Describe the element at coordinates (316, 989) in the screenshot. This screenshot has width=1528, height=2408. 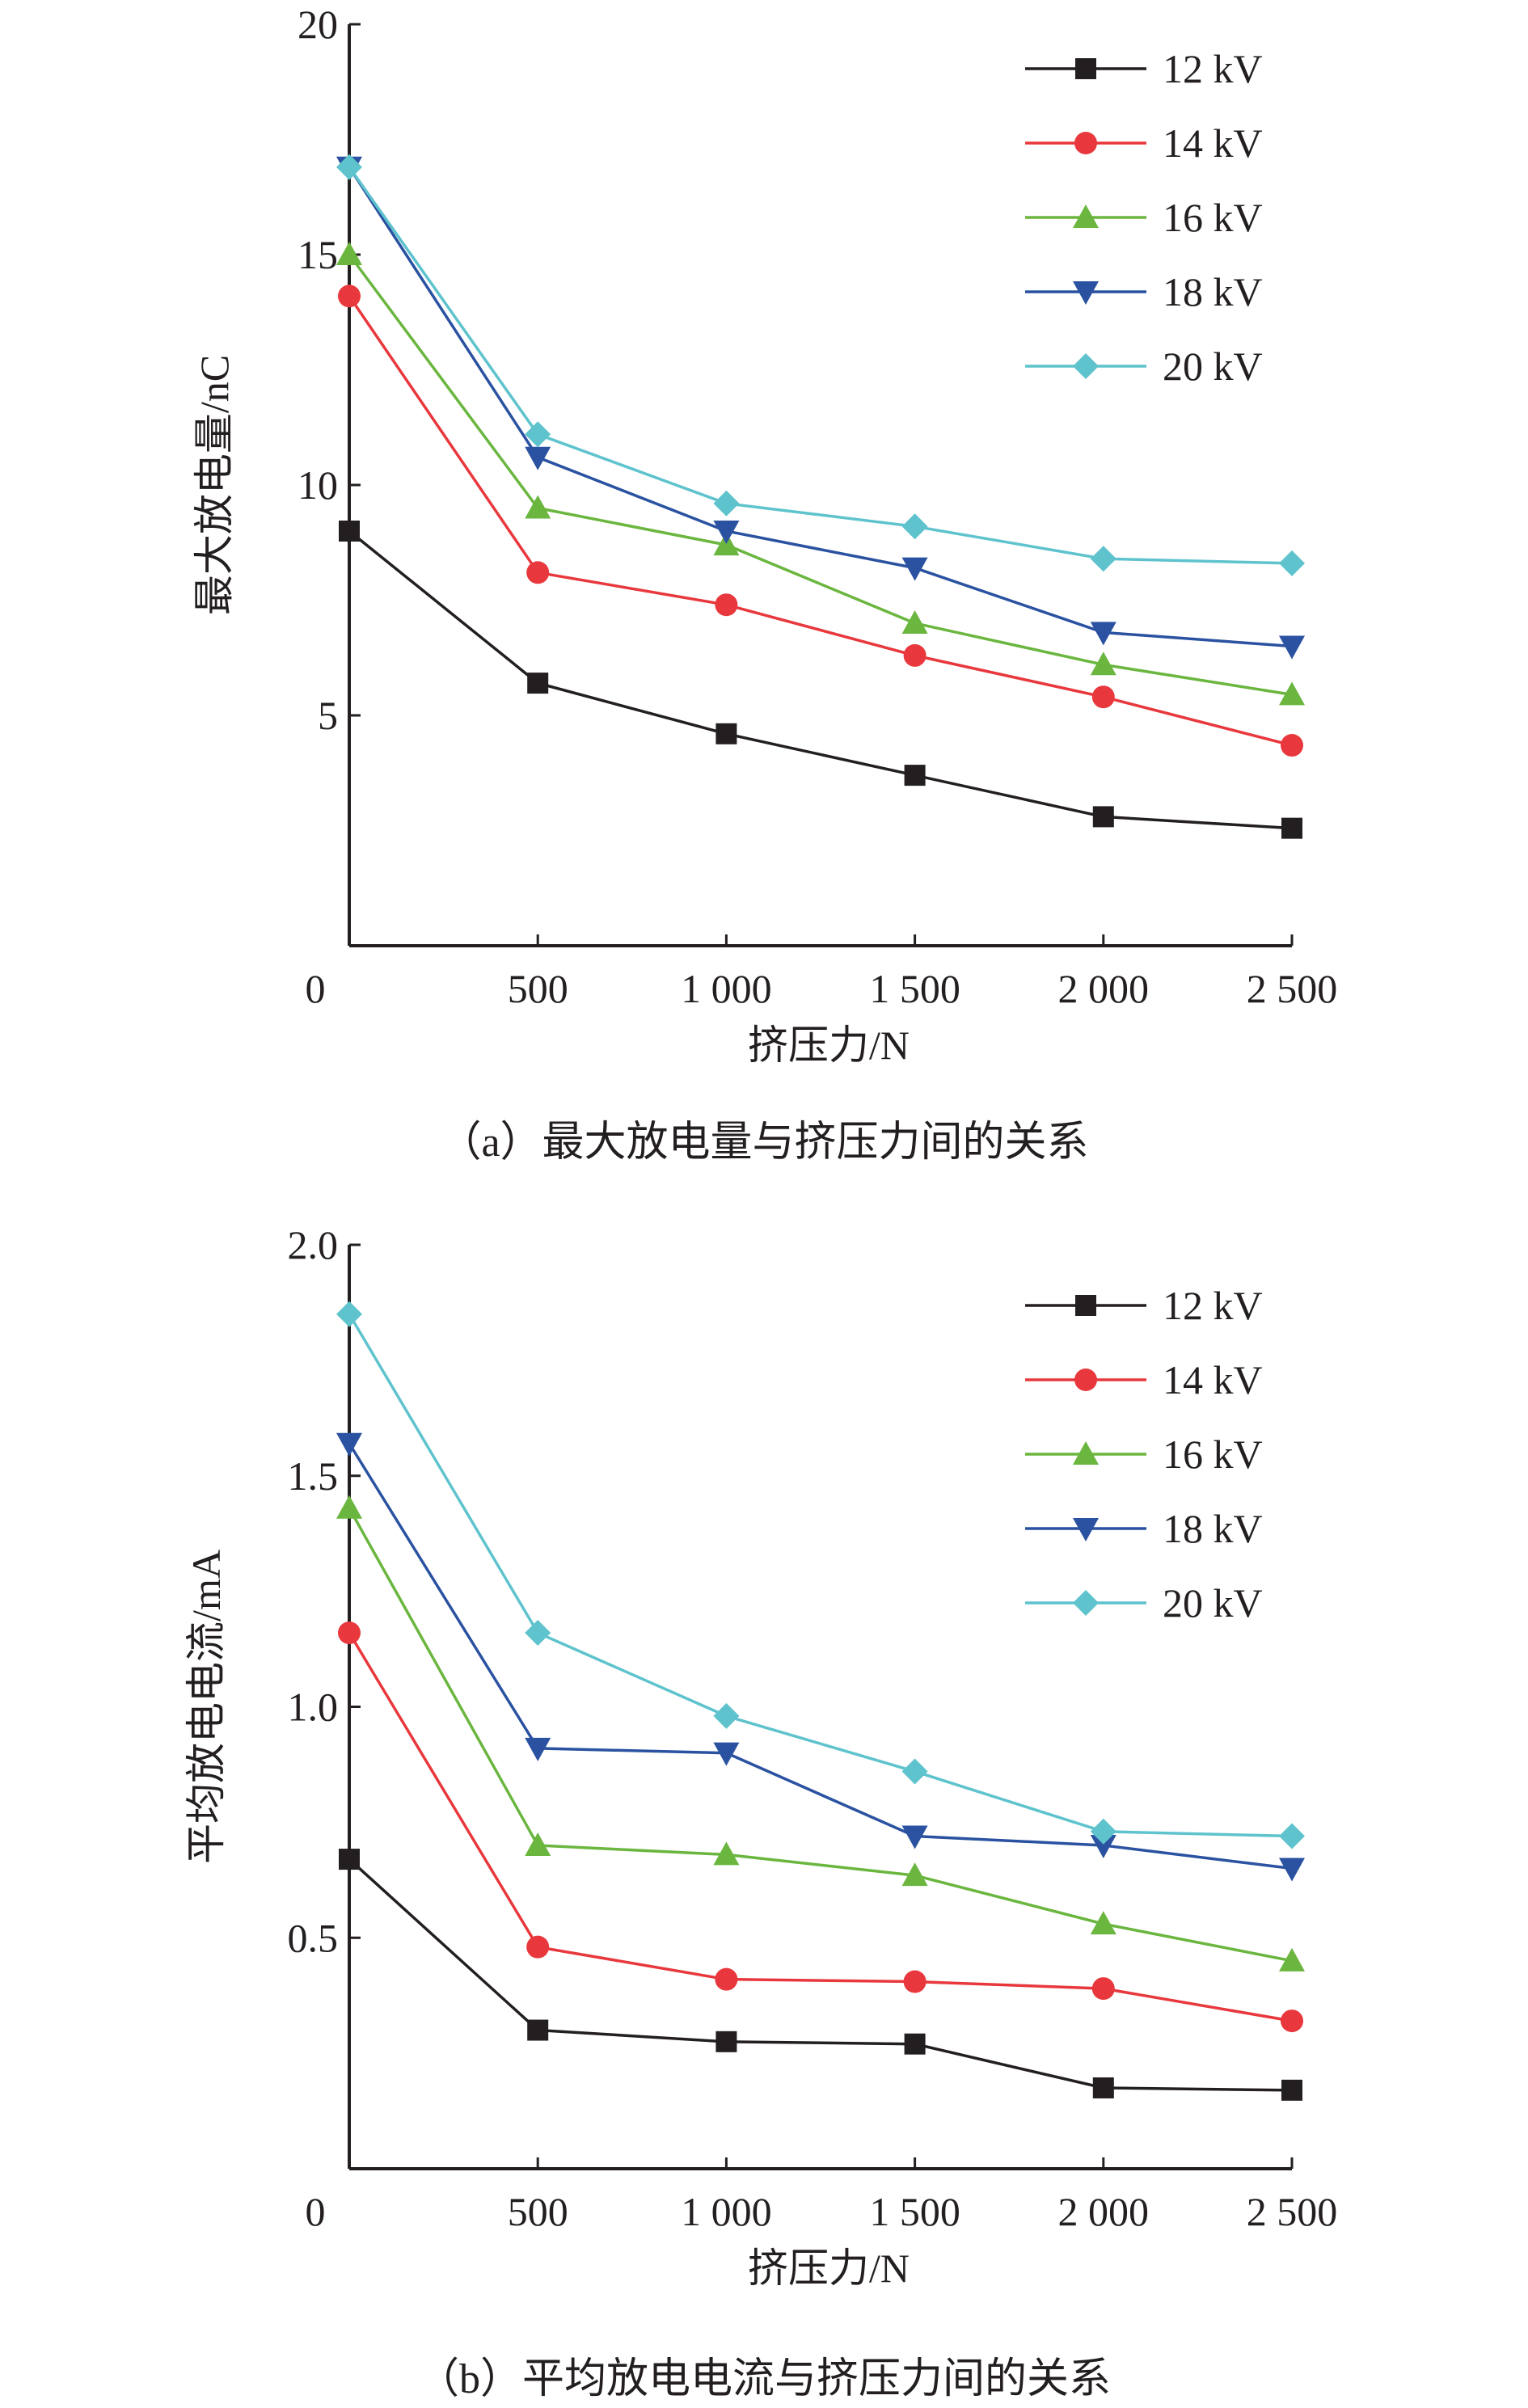
I see `chart-a-x-tick-label: 0` at that location.